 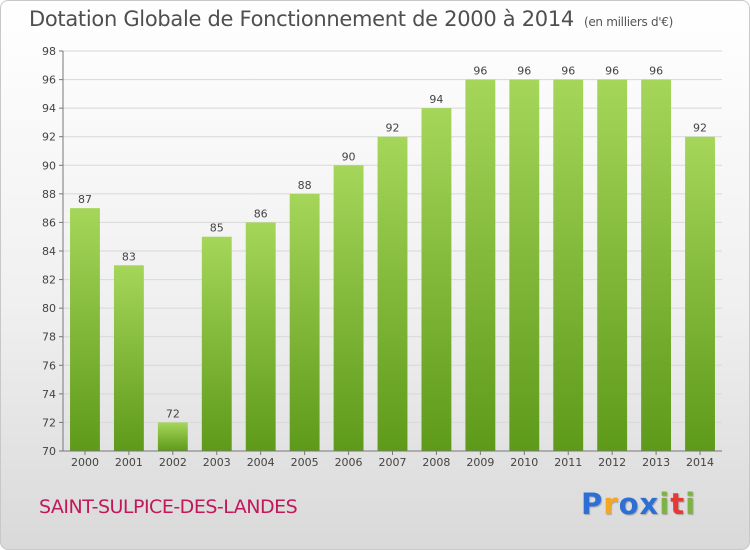 What do you see at coordinates (611, 504) in the screenshot?
I see `logo-letter: r` at bounding box center [611, 504].